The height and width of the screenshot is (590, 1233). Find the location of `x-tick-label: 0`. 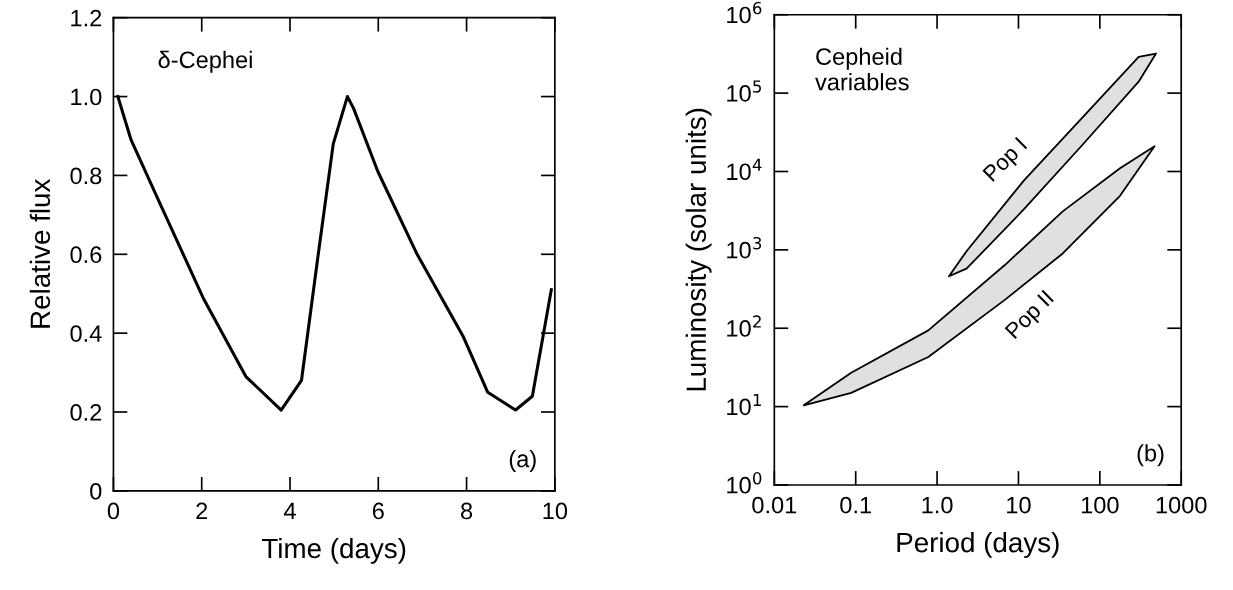

x-tick-label: 0 is located at coordinates (113, 511).